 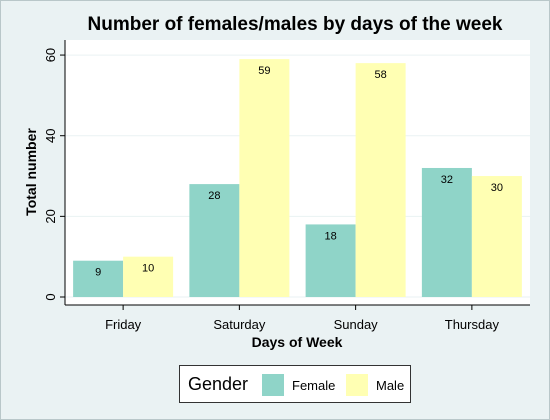 I want to click on legend-label-female: Female, so click(x=314, y=385).